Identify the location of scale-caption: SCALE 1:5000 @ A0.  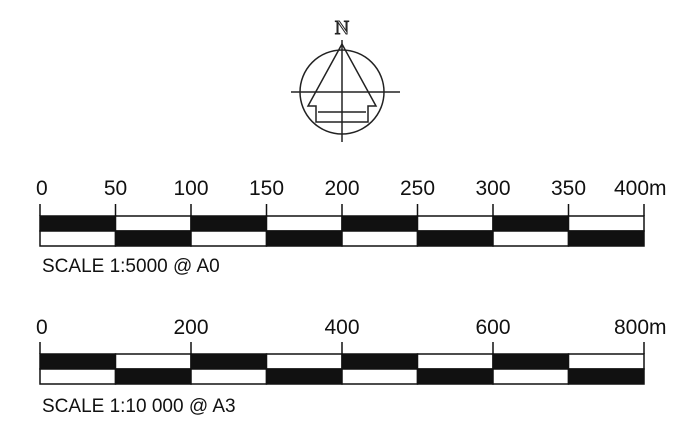
(131, 266).